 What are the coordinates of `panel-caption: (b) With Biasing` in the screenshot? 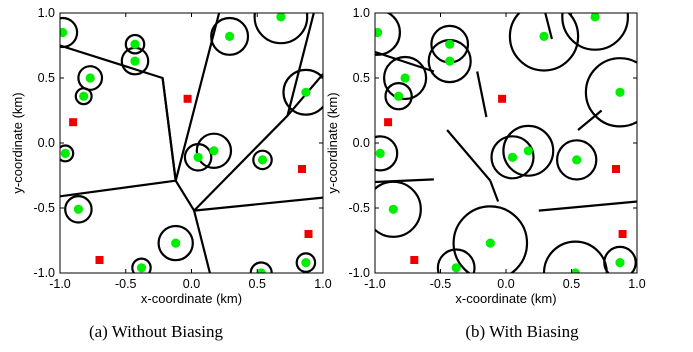 It's located at (522, 331).